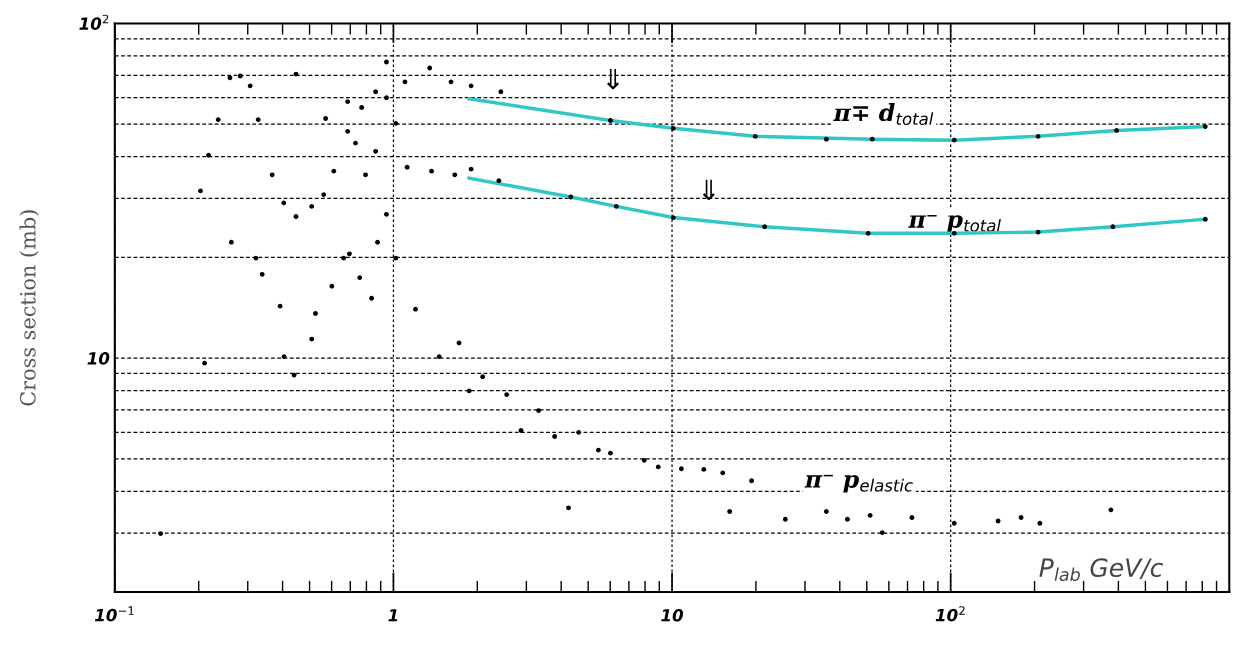  I want to click on y-axis-title: Cross section (mb), so click(29, 308).